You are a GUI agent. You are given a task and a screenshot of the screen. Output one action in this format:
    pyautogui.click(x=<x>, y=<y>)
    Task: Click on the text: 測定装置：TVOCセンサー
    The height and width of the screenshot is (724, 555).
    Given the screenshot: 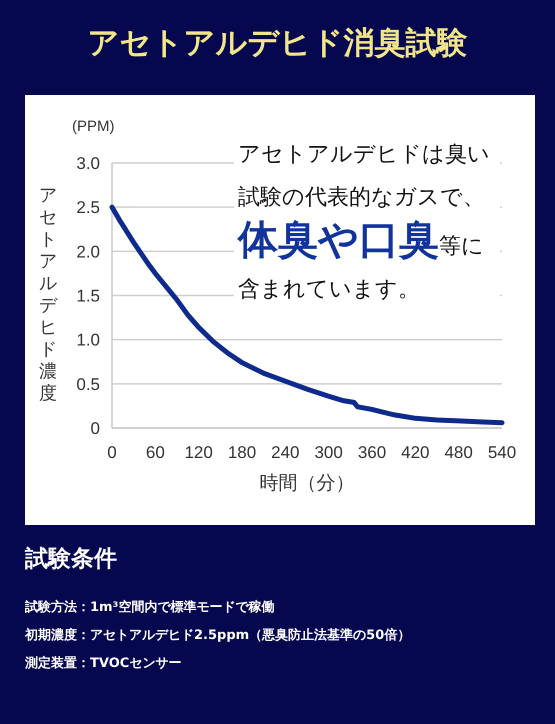 What is the action you would take?
    pyautogui.click(x=103, y=663)
    